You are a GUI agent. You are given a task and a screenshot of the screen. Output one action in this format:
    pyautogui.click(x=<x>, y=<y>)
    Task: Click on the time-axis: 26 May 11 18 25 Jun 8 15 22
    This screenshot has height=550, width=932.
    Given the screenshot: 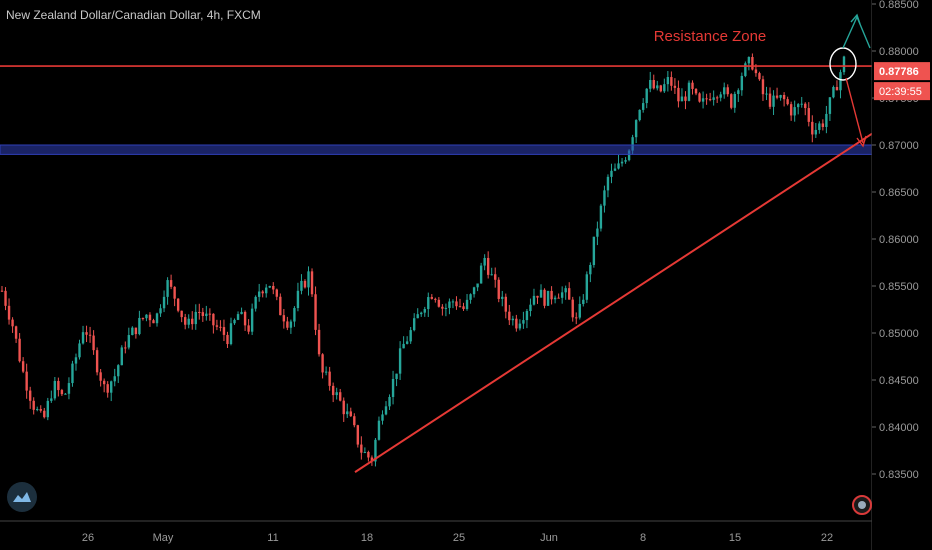 What is the action you would take?
    pyautogui.click(x=457, y=538)
    